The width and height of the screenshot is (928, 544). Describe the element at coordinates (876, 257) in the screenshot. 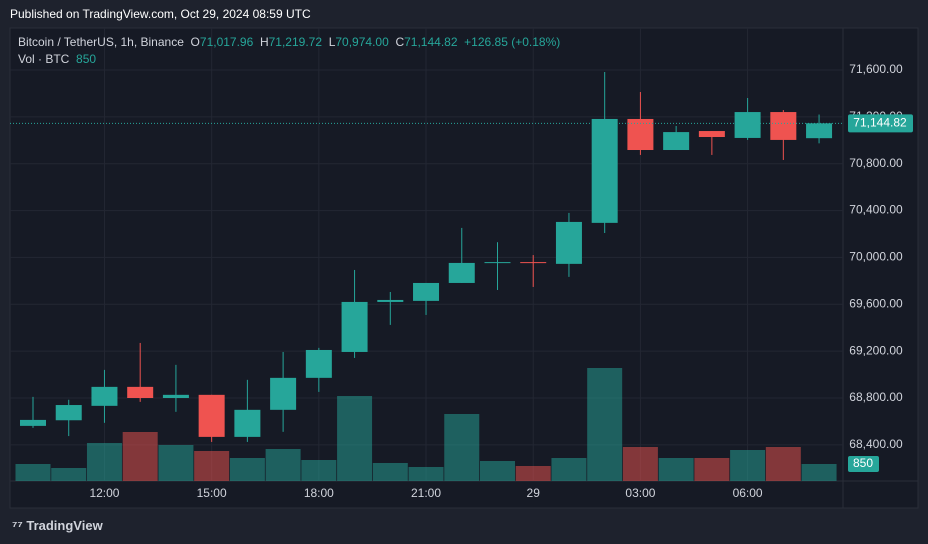

I see `y-tick-label: 70,000.00` at that location.